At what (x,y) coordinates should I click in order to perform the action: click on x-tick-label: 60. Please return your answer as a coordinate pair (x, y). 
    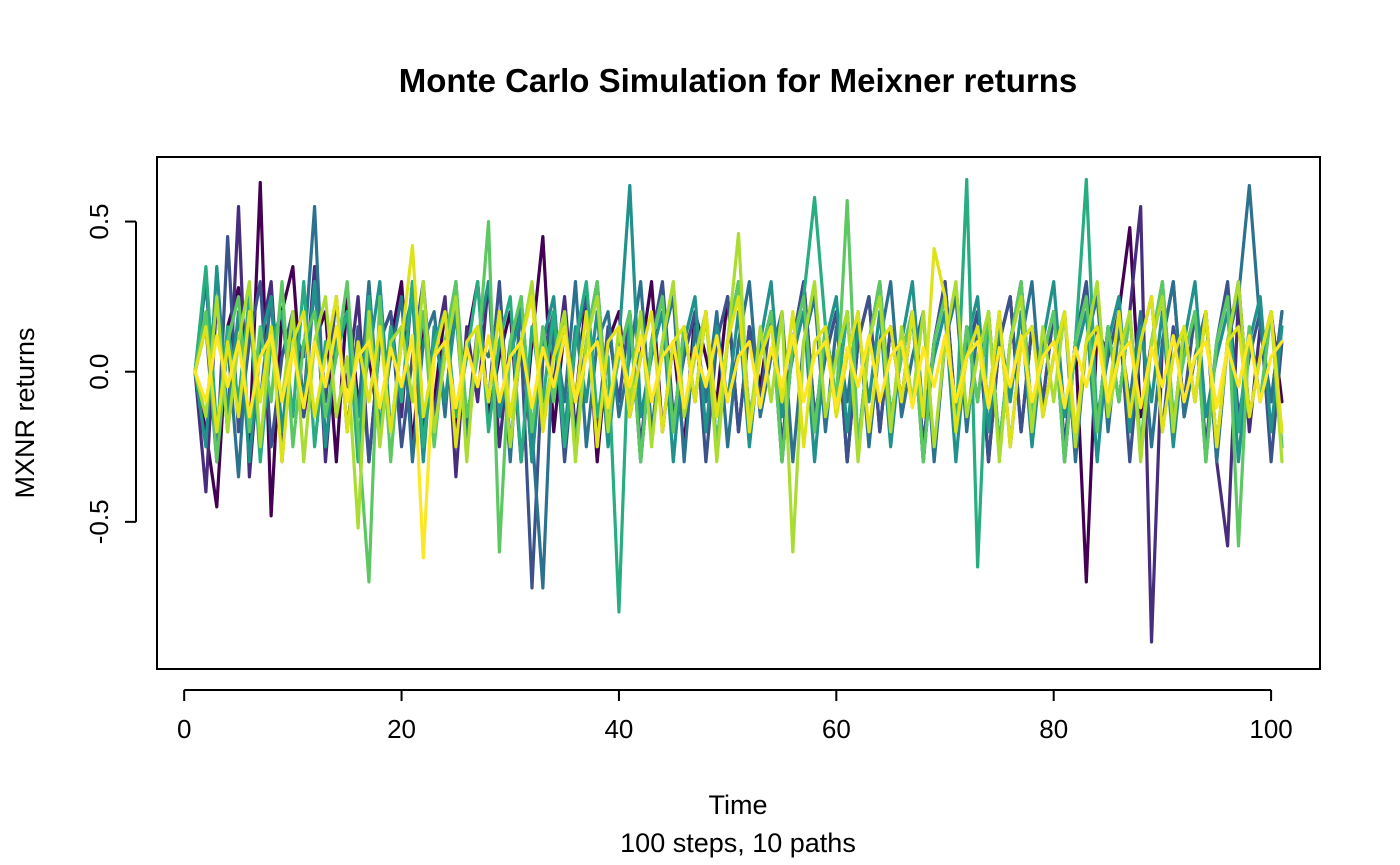
    Looking at the image, I should click on (836, 729).